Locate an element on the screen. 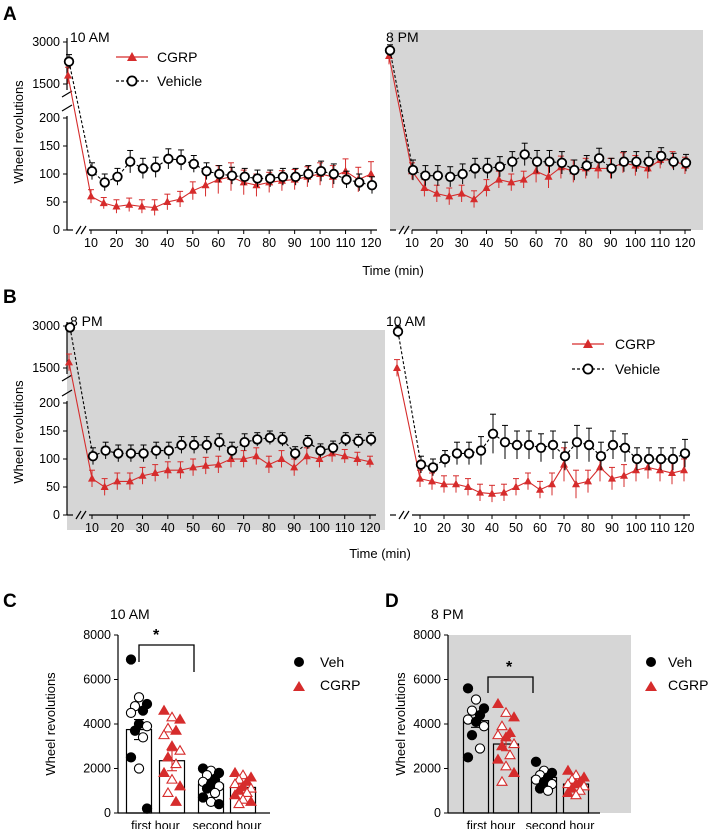 The width and height of the screenshot is (709, 829). x-tick-label: 20 is located at coordinates (444, 528).